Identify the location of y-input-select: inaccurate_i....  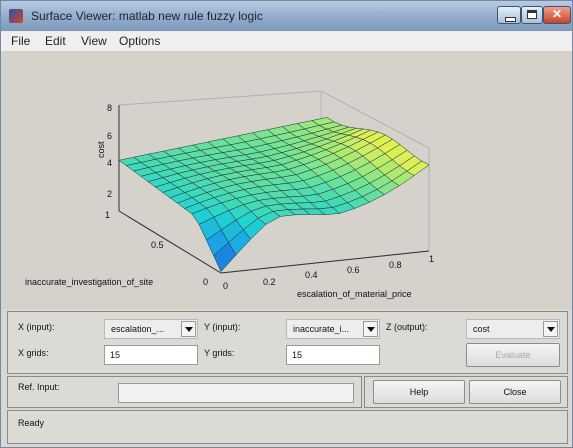
(333, 329).